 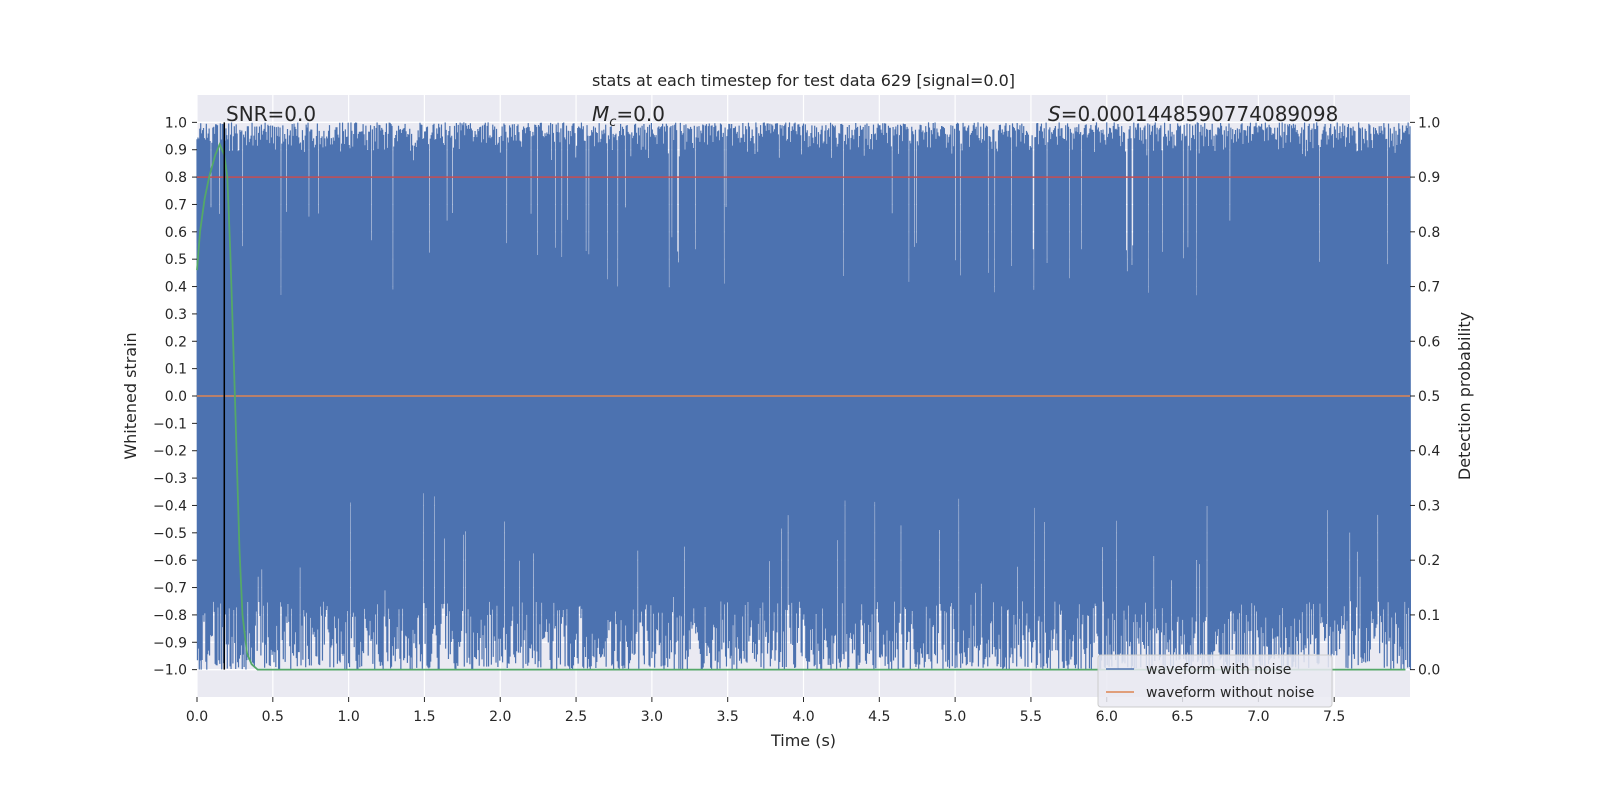 I want to click on y-left-tick-label: 0.2, so click(x=176, y=342).